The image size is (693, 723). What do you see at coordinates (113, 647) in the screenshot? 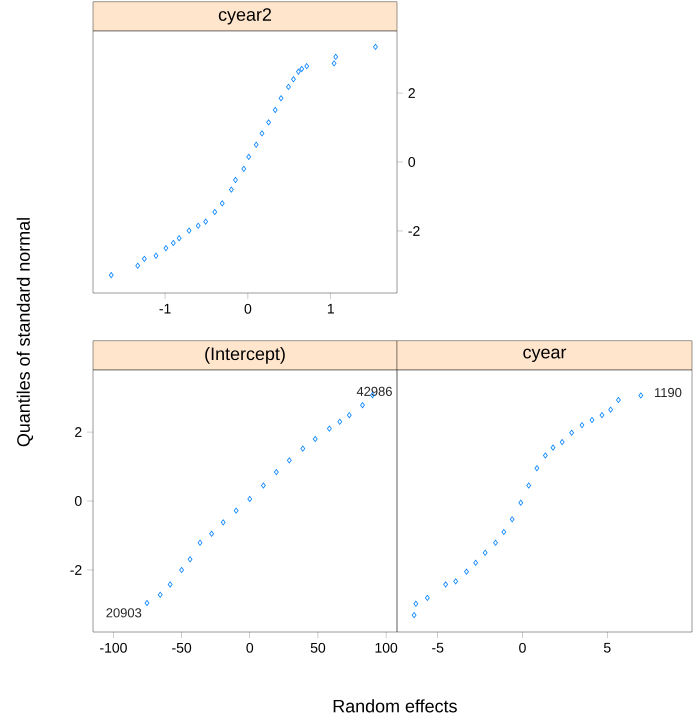
I see `x-tick-label: -100` at bounding box center [113, 647].